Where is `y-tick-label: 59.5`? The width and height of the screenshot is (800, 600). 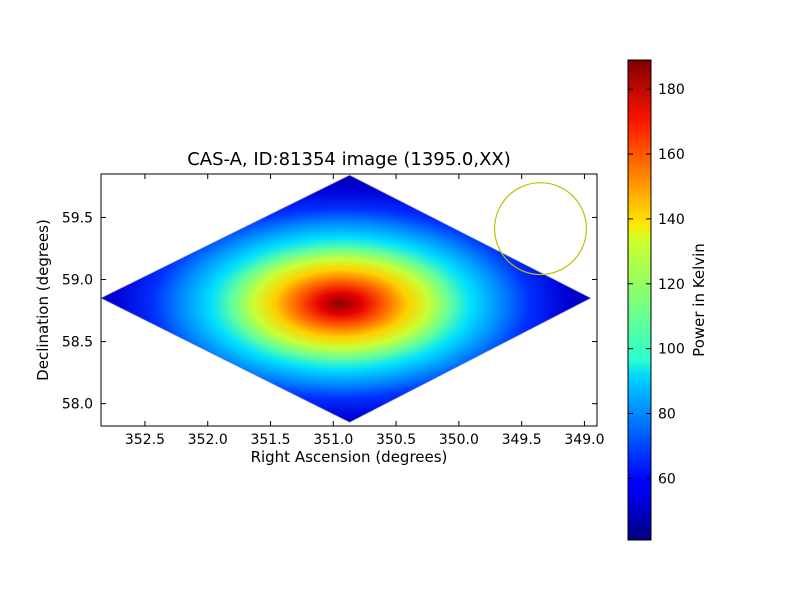
y-tick-label: 59.5 is located at coordinates (77, 218).